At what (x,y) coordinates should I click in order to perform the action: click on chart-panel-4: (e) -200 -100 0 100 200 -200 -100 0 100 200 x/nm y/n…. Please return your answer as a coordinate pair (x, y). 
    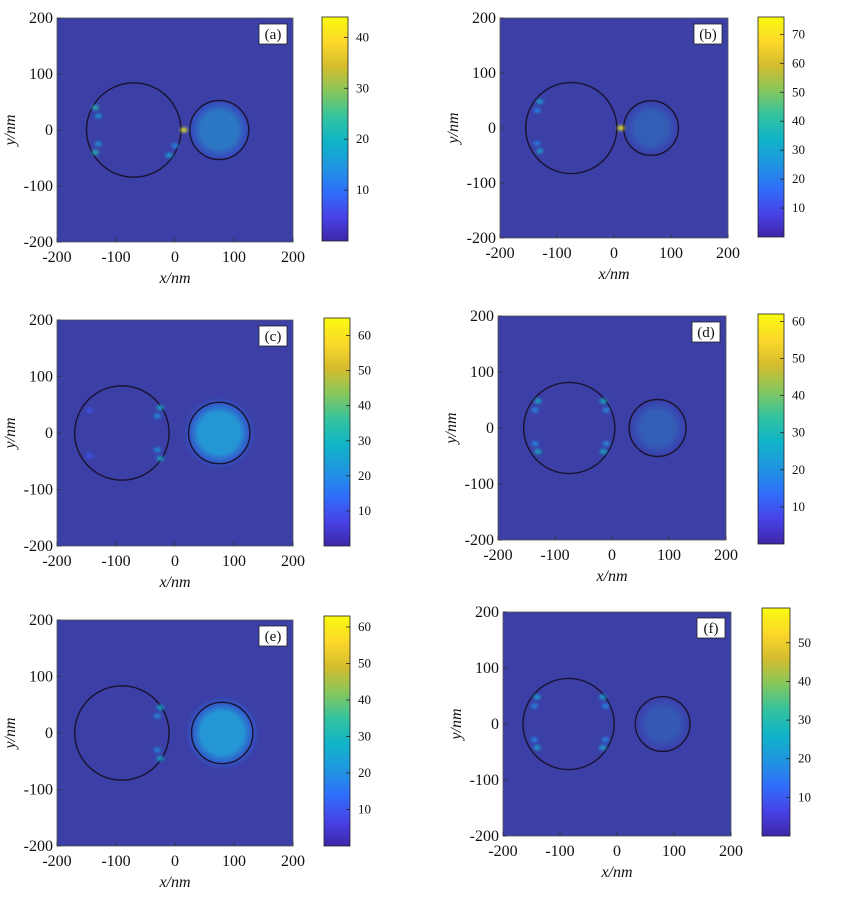
    Looking at the image, I should click on (186, 751).